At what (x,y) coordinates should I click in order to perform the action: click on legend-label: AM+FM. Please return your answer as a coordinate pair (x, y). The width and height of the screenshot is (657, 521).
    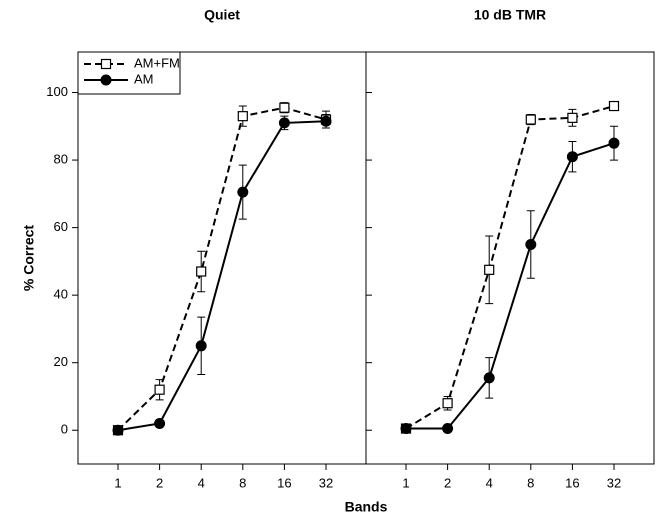
    Looking at the image, I should click on (157, 62).